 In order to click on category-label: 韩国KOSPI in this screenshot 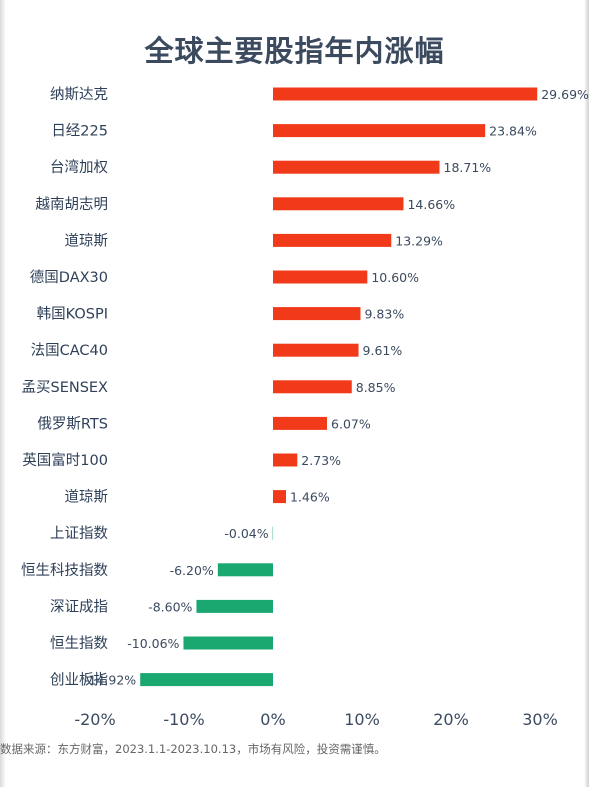, I will do `click(72, 314)`.